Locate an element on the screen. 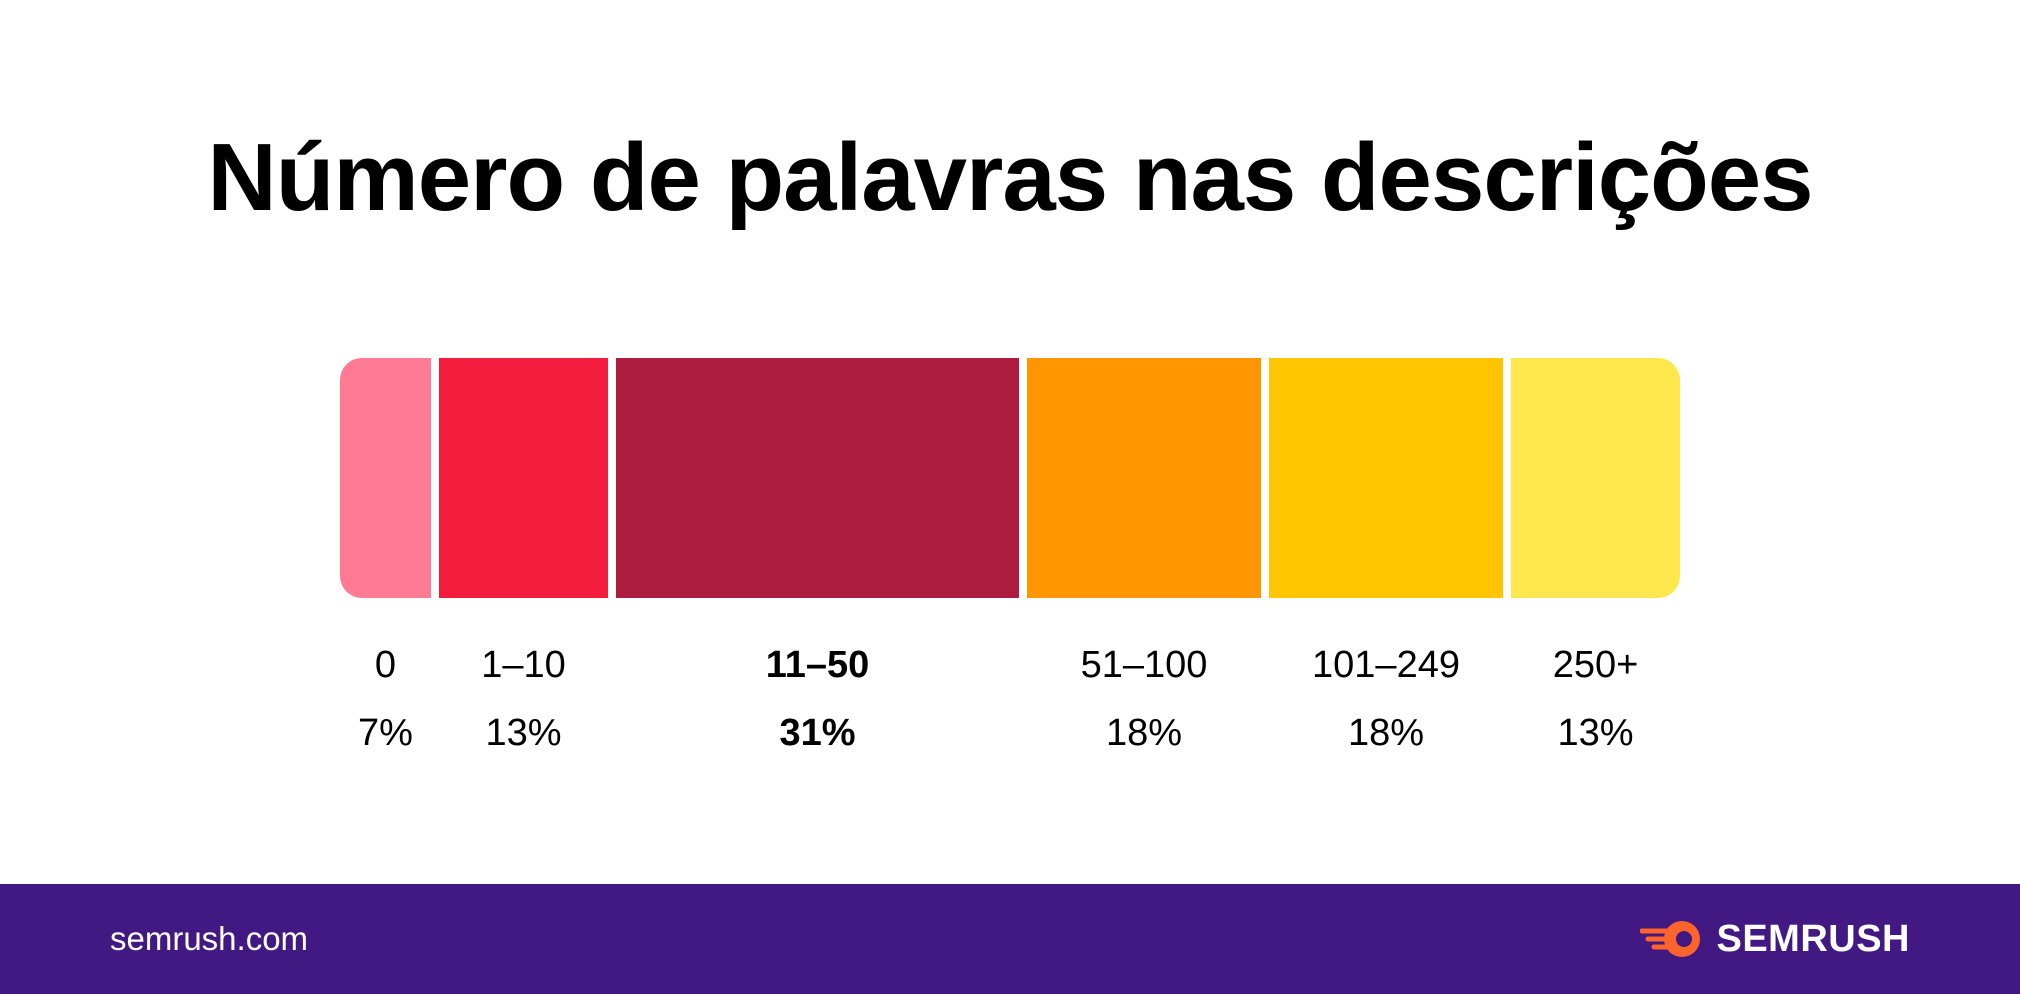 Image resolution: width=2020 pixels, height=994 pixels. semrush-fireball-icon is located at coordinates (1670, 939).